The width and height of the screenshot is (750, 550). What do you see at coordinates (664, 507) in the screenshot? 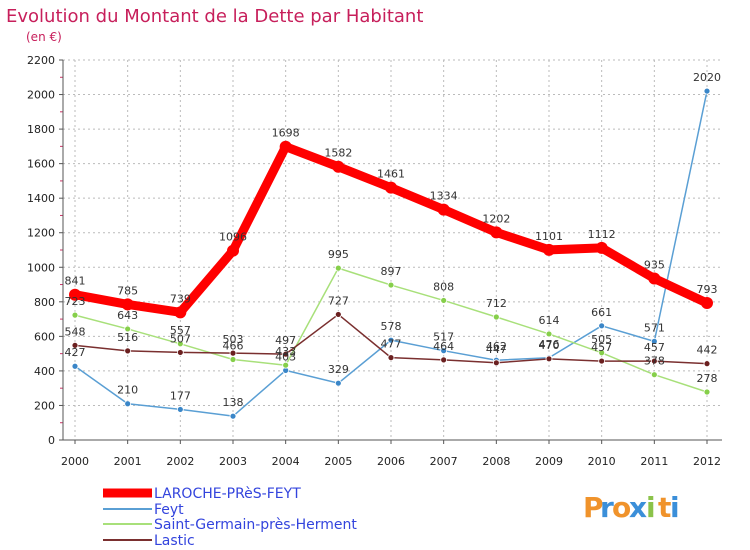
I see `logo-letter: t` at bounding box center [664, 507].